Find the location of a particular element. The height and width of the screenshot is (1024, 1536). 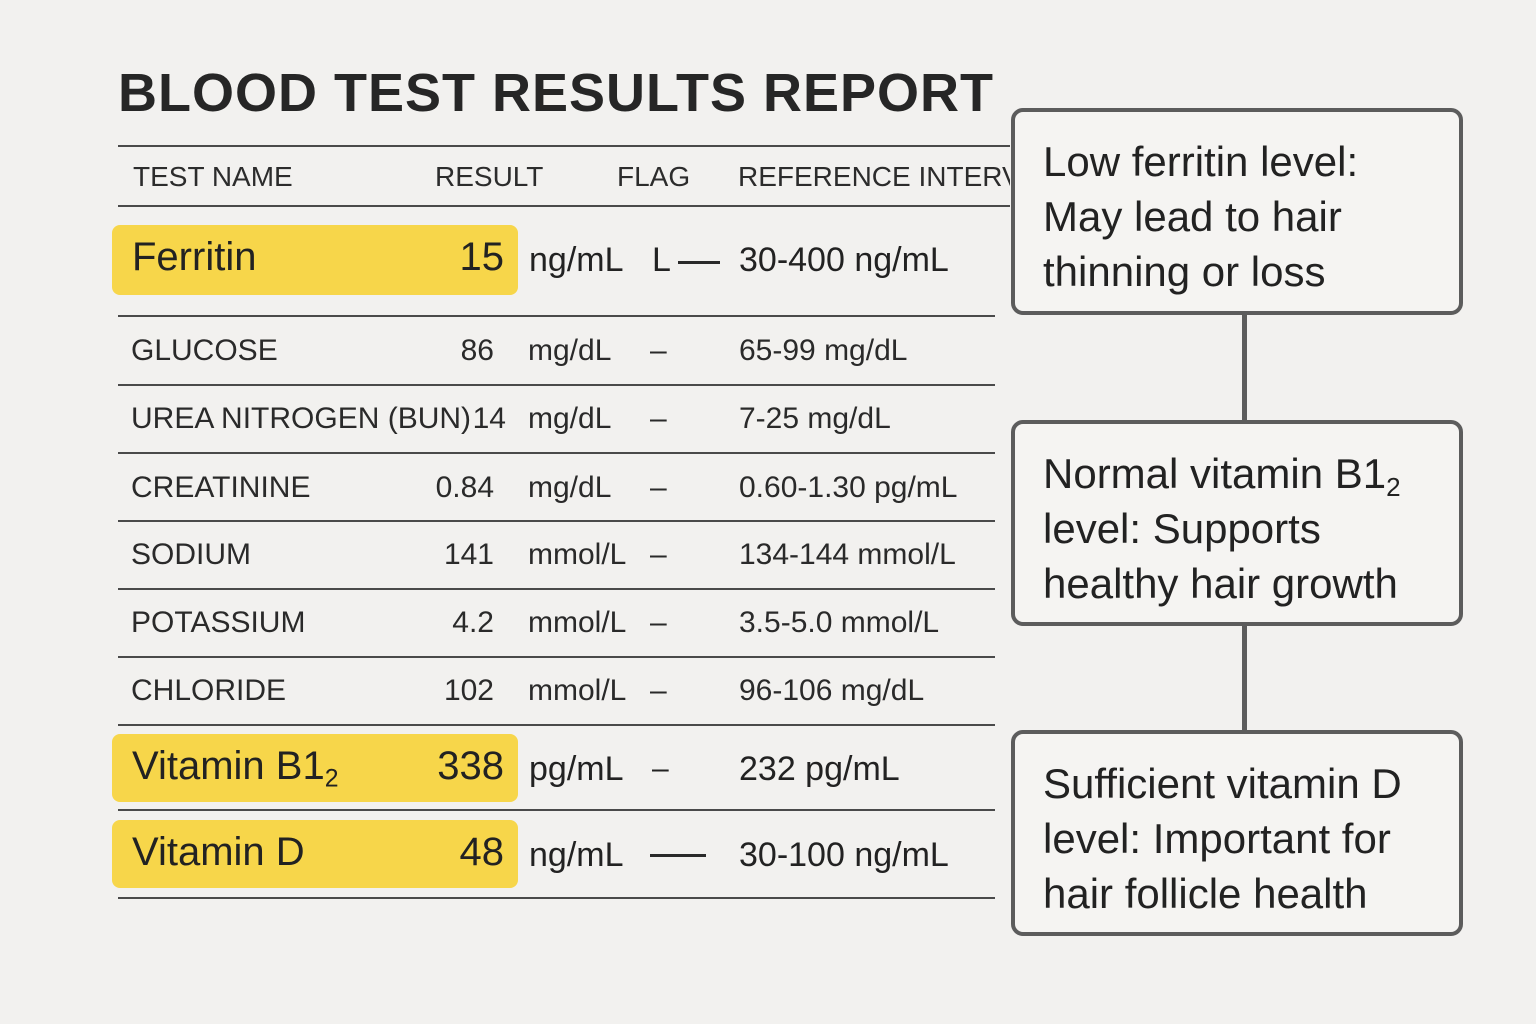

test-name: Vitamin B12 is located at coordinates (235, 768).